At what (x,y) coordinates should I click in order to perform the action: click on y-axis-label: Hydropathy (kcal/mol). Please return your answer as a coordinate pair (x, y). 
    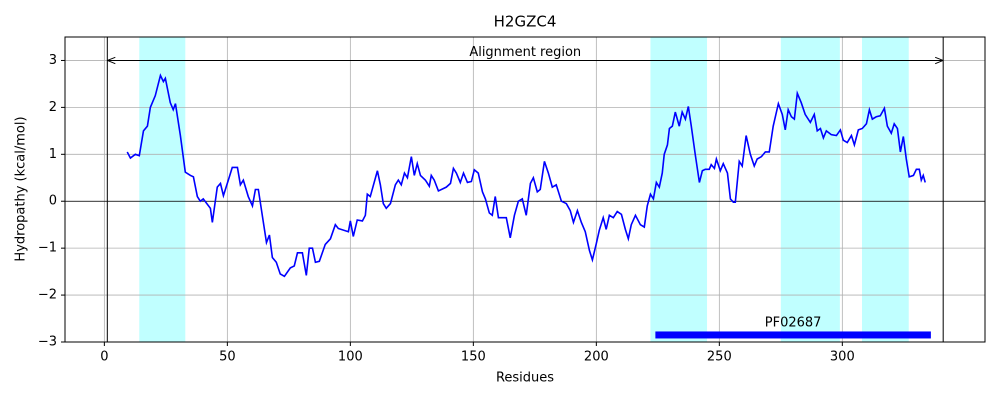
    Looking at the image, I should click on (21, 188).